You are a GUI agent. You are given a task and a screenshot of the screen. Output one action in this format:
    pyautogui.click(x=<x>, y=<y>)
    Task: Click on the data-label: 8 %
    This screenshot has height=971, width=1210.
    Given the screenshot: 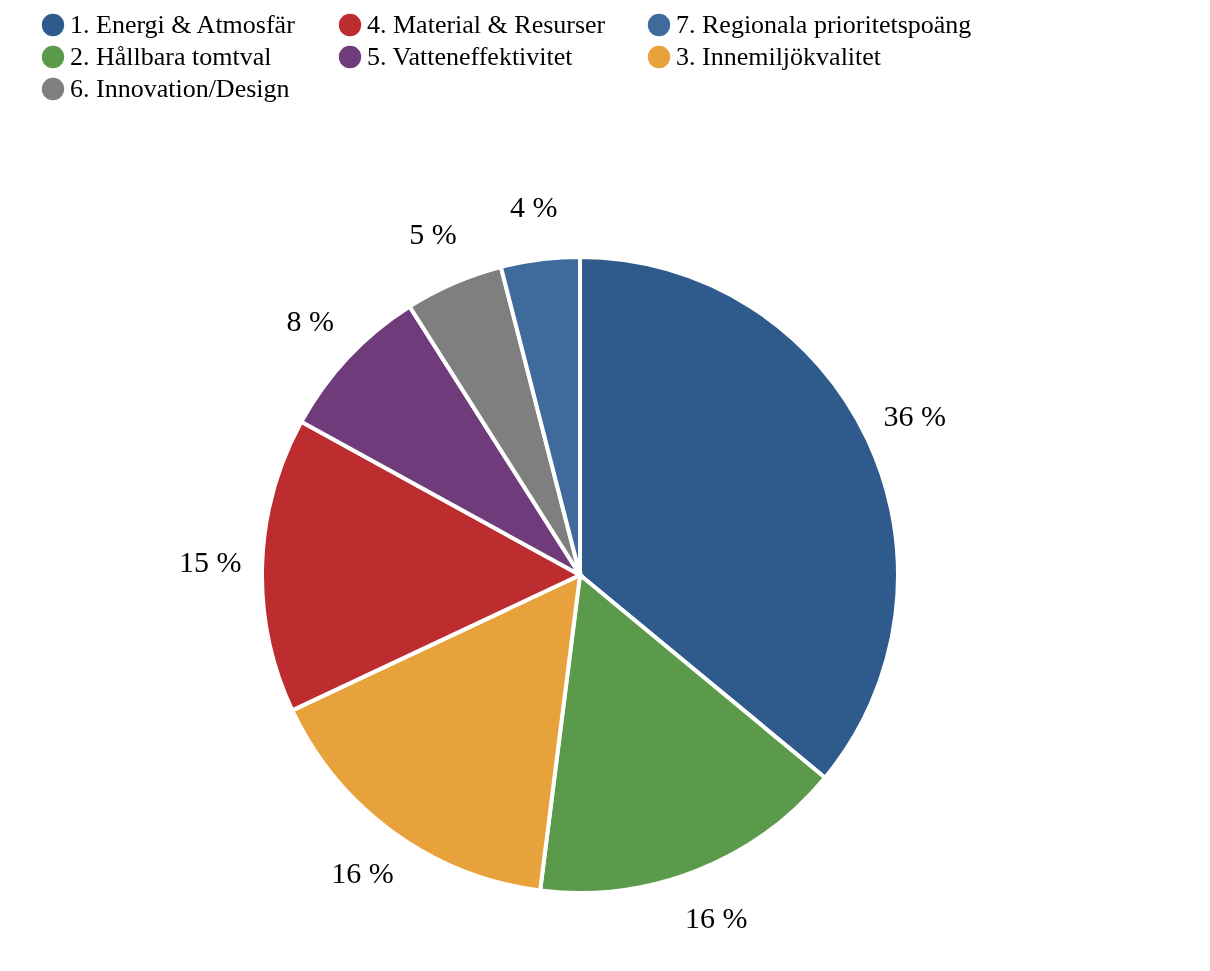 What is the action you would take?
    pyautogui.click(x=310, y=320)
    